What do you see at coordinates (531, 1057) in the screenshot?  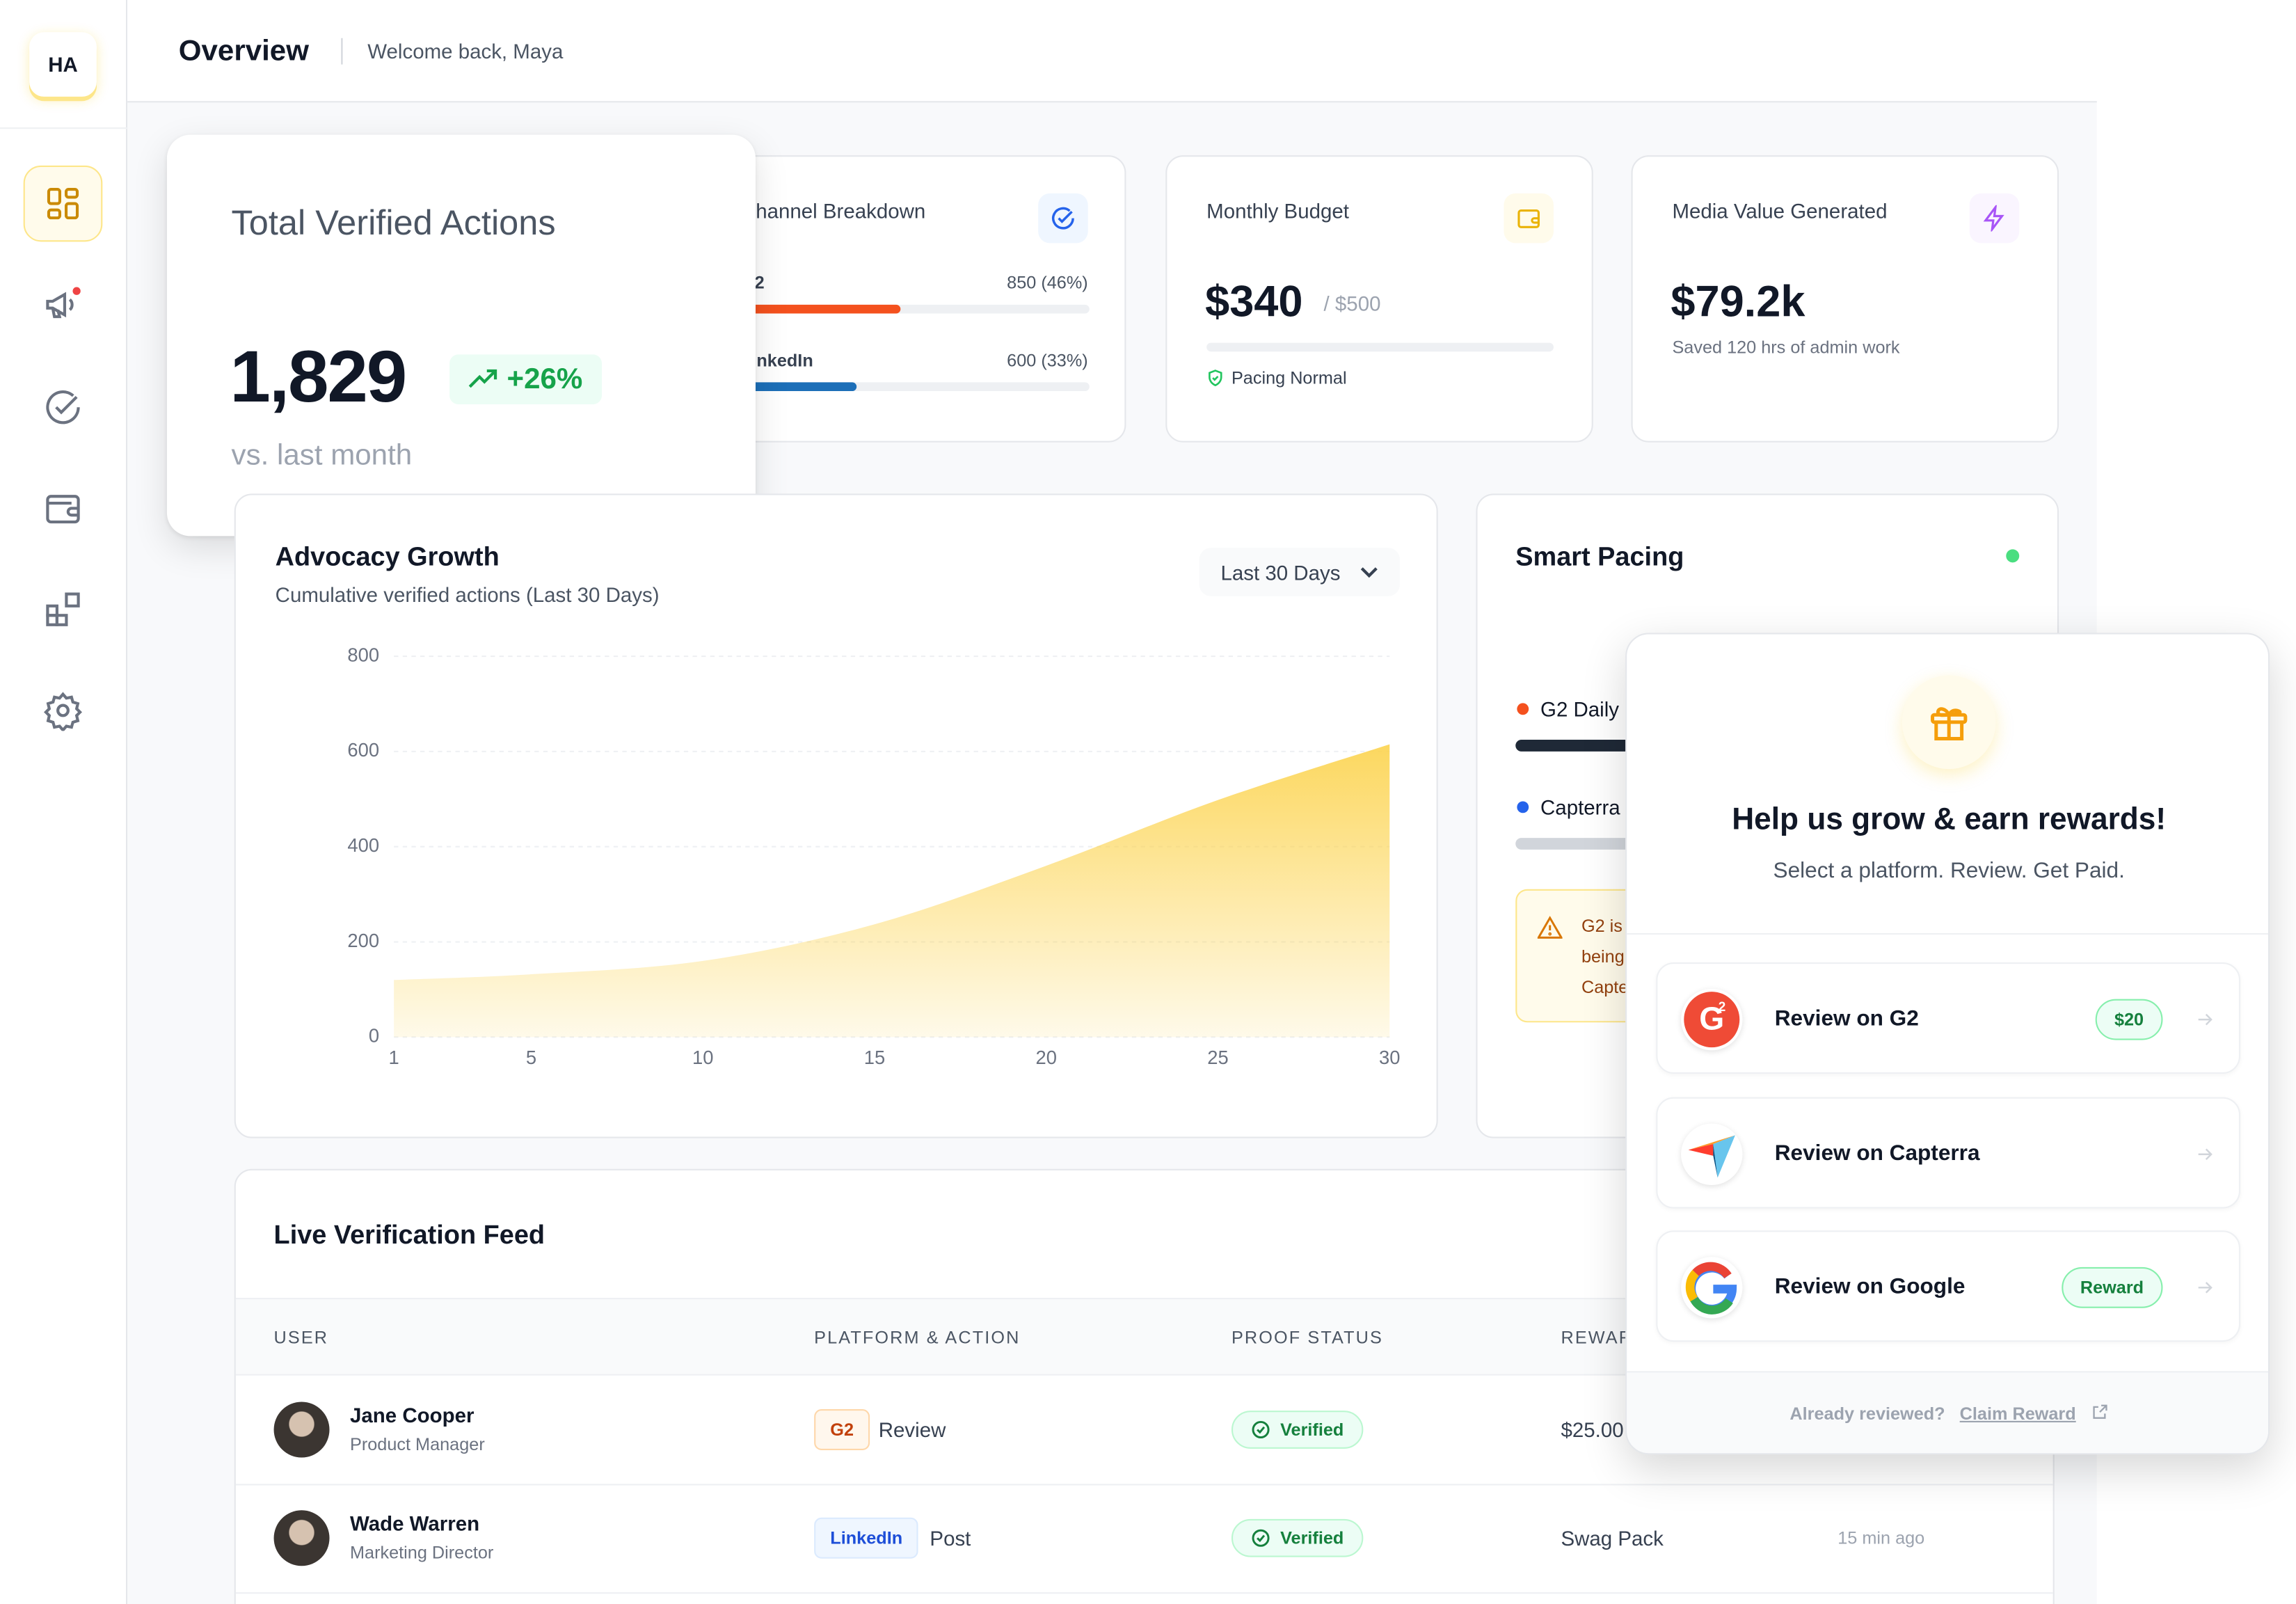 I see `x-tick-label: 5` at bounding box center [531, 1057].